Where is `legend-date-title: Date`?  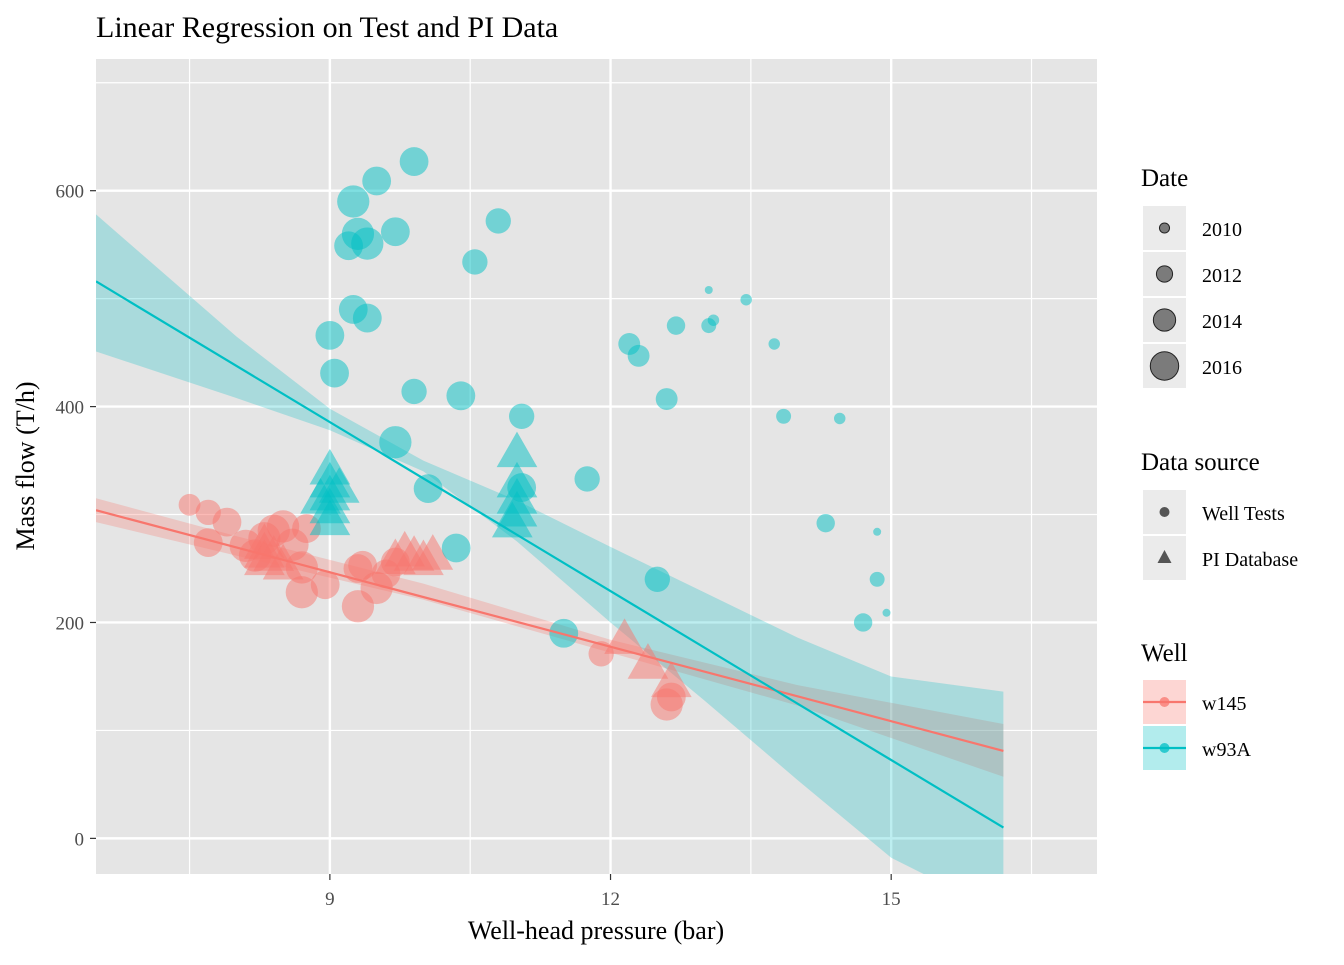 legend-date-title: Date is located at coordinates (1164, 178).